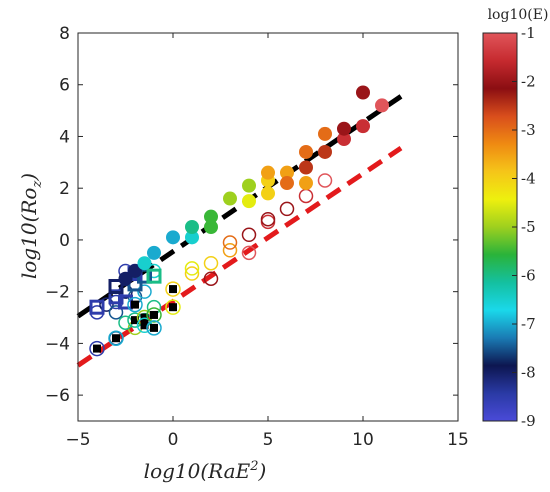  Describe the element at coordinates (528, 227) in the screenshot. I see `colorbar-tick-label: -5` at that location.